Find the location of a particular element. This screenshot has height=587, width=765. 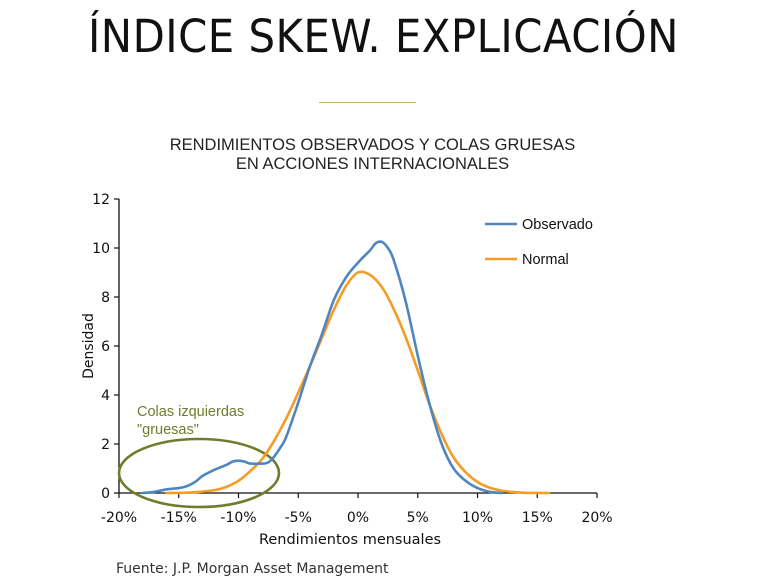

x-tick-label: 5% is located at coordinates (418, 518).